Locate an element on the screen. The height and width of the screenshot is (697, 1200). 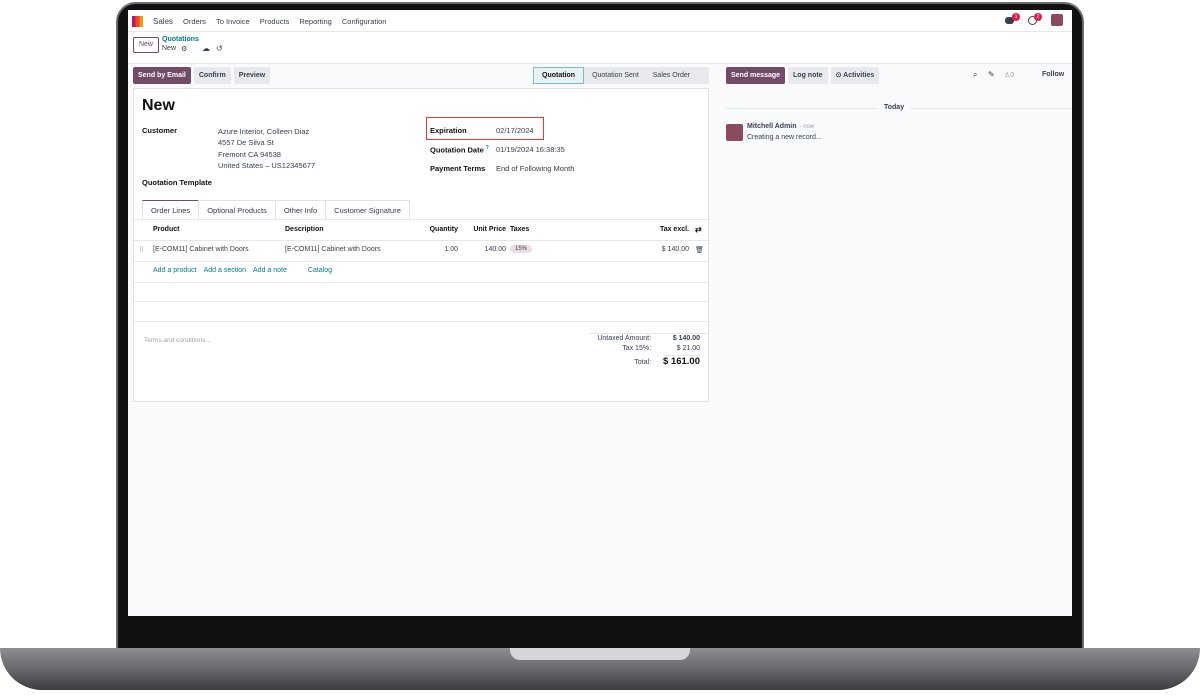
add-note-link: Add a note is located at coordinates (270, 270).